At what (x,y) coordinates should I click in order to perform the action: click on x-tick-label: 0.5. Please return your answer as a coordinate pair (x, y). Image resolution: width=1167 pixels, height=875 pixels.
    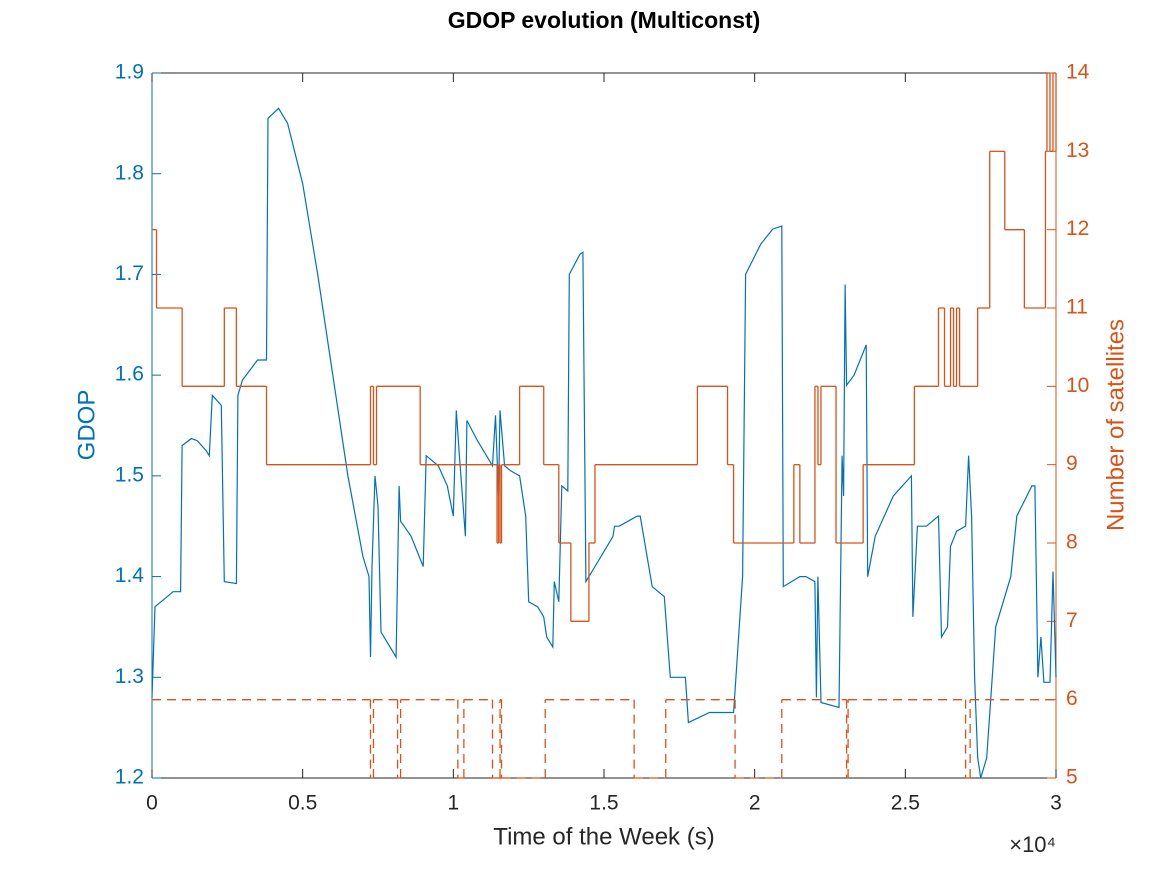
    Looking at the image, I should click on (302, 803).